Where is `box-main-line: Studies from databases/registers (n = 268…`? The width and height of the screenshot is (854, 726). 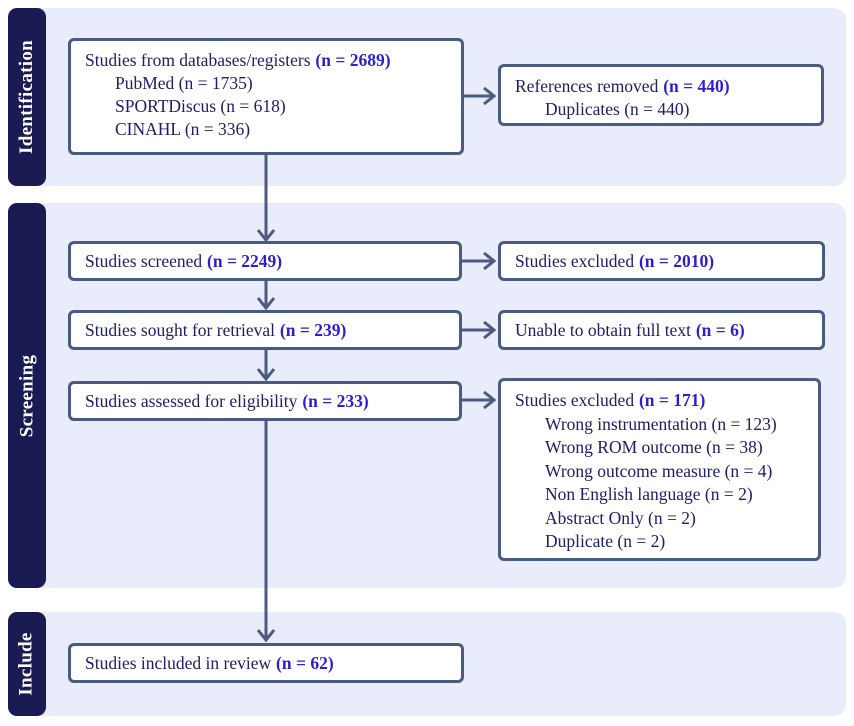 box-main-line: Studies from databases/registers (n = 268… is located at coordinates (238, 60).